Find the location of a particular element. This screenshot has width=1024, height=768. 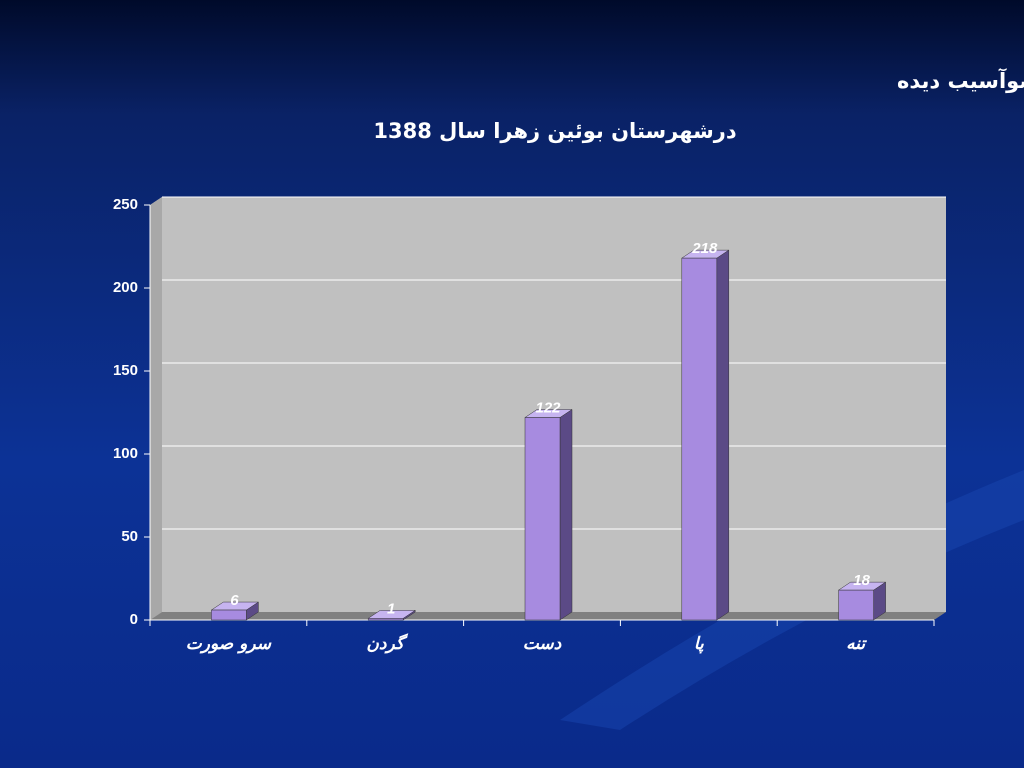

y-tick-label: 50 is located at coordinates (129, 536).